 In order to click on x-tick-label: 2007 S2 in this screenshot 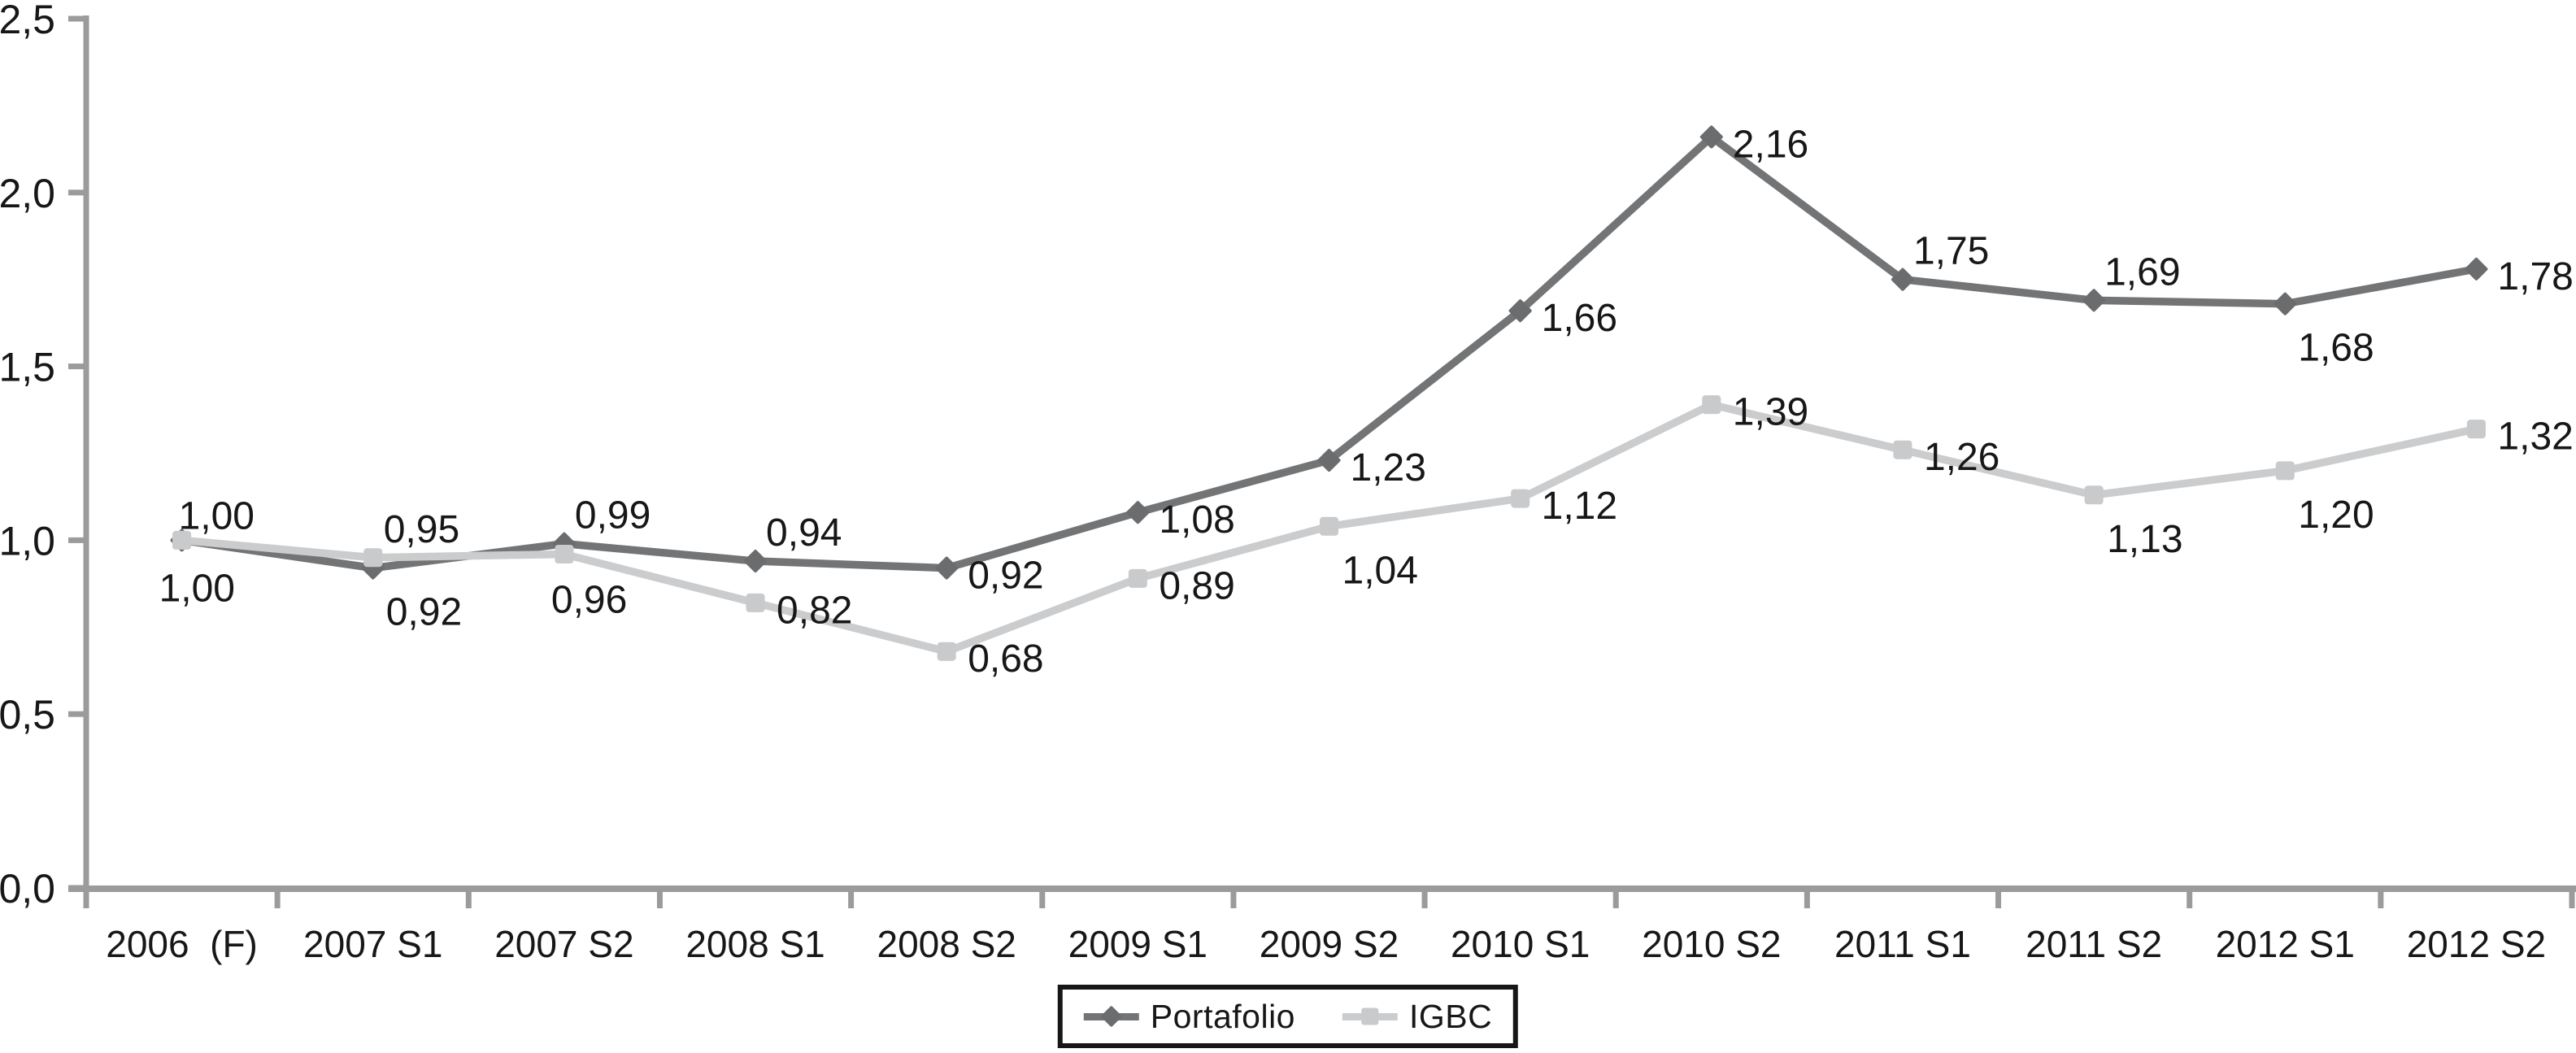, I will do `click(563, 944)`.